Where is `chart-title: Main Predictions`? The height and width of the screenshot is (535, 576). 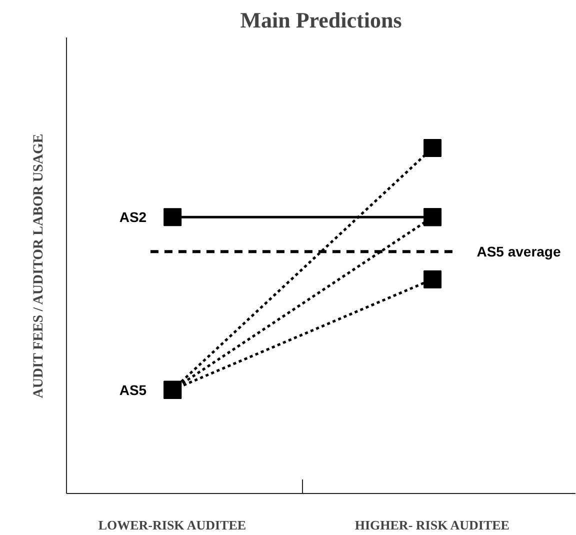 chart-title: Main Predictions is located at coordinates (321, 20).